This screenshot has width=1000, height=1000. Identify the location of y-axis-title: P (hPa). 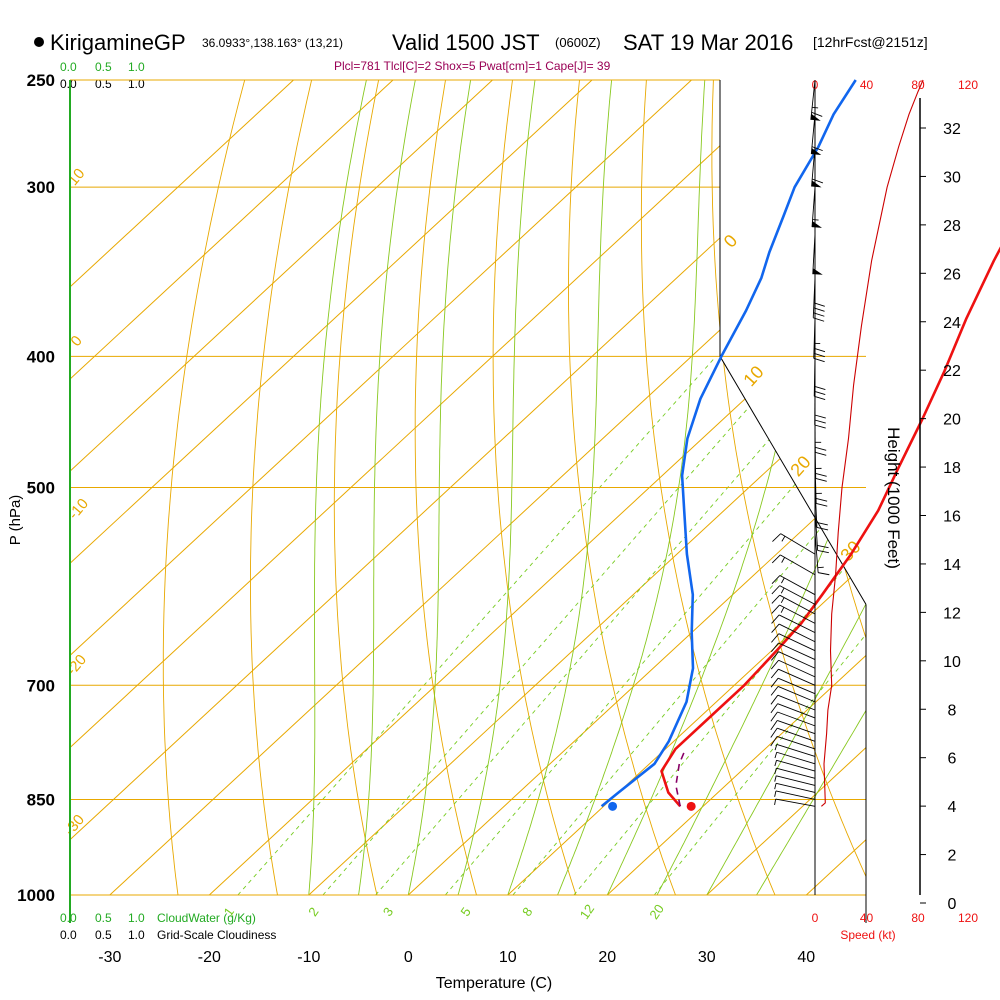
(15, 520).